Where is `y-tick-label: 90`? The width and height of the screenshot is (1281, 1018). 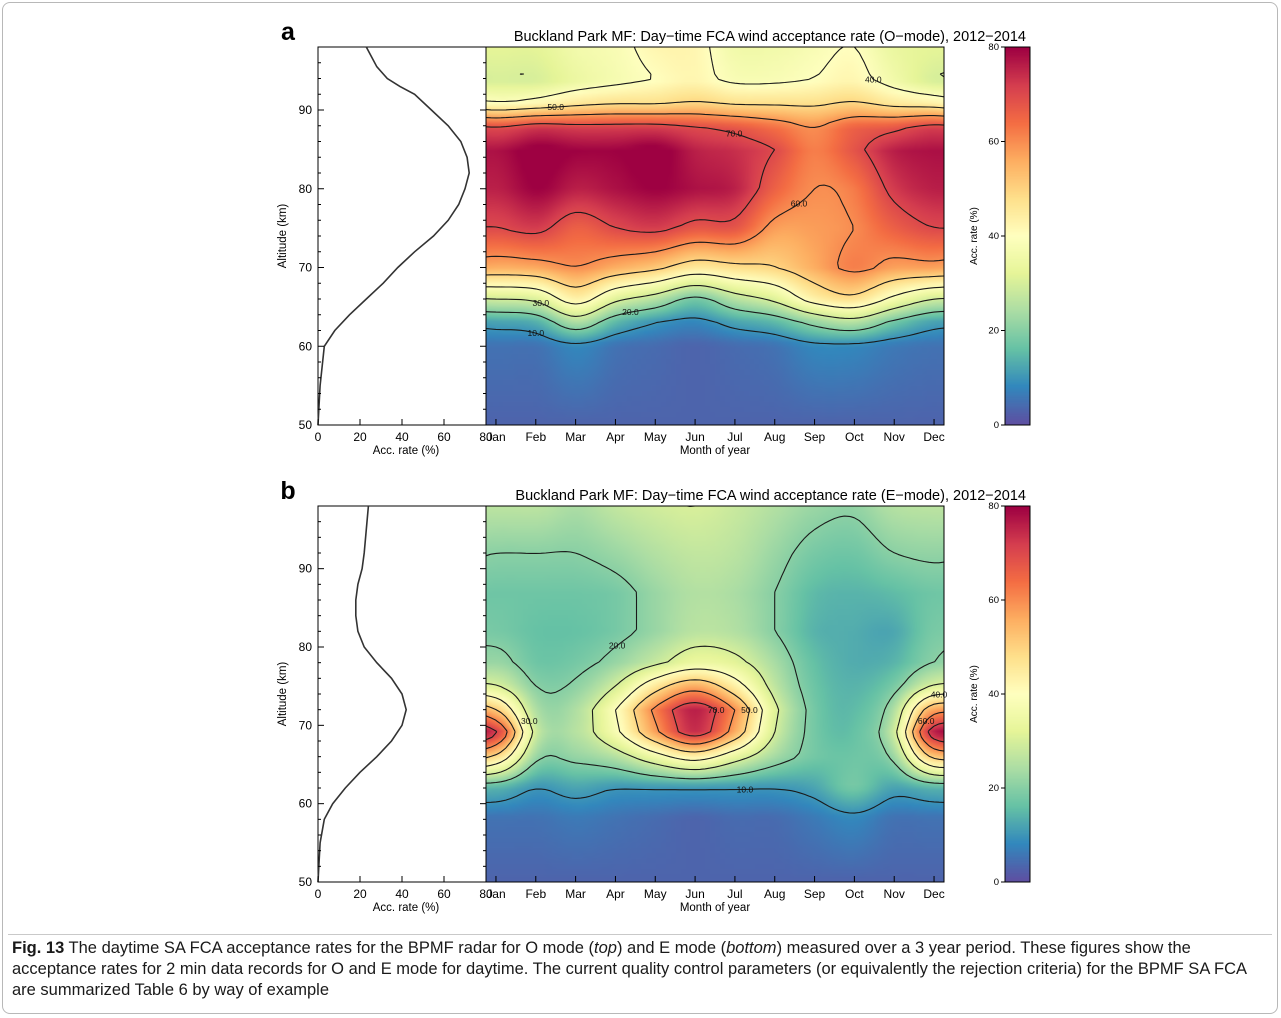
y-tick-label: 90 is located at coordinates (306, 569).